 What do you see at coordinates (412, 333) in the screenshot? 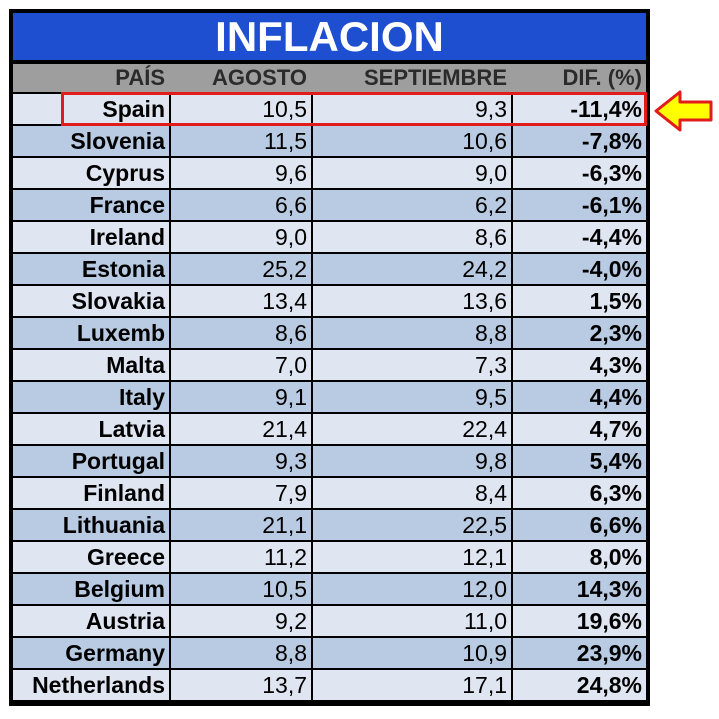
I see `cell-septiembre: 8,8` at bounding box center [412, 333].